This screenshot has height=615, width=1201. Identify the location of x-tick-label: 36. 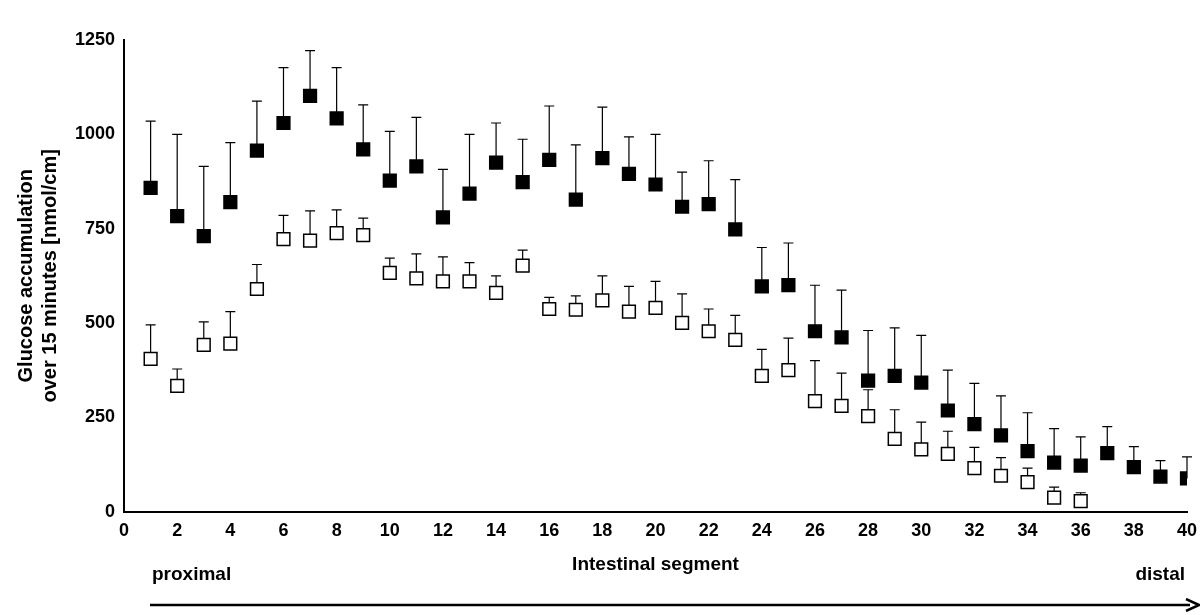
(1080, 530).